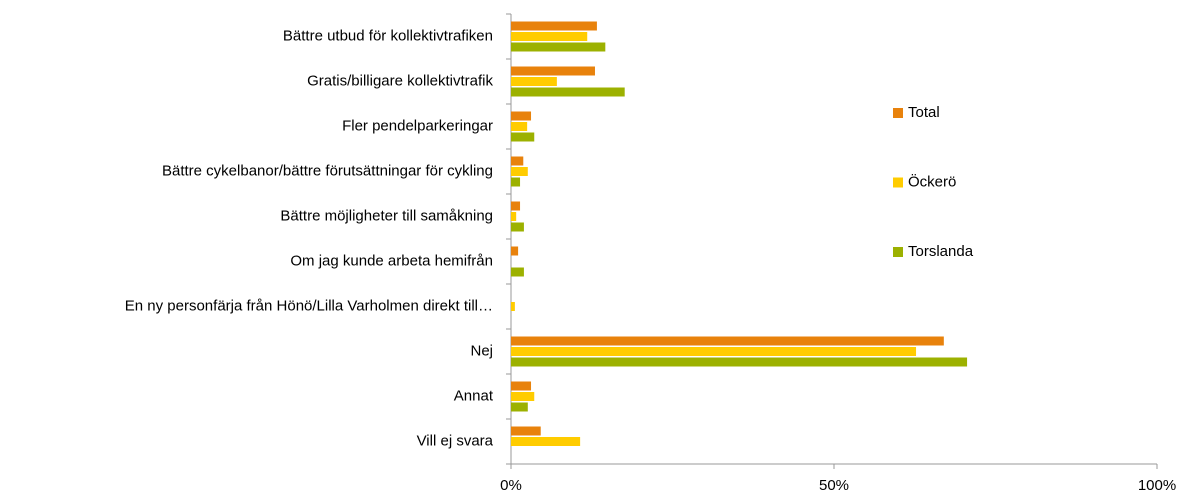 The width and height of the screenshot is (1190, 496). I want to click on legend-label: Öckerö, so click(932, 181).